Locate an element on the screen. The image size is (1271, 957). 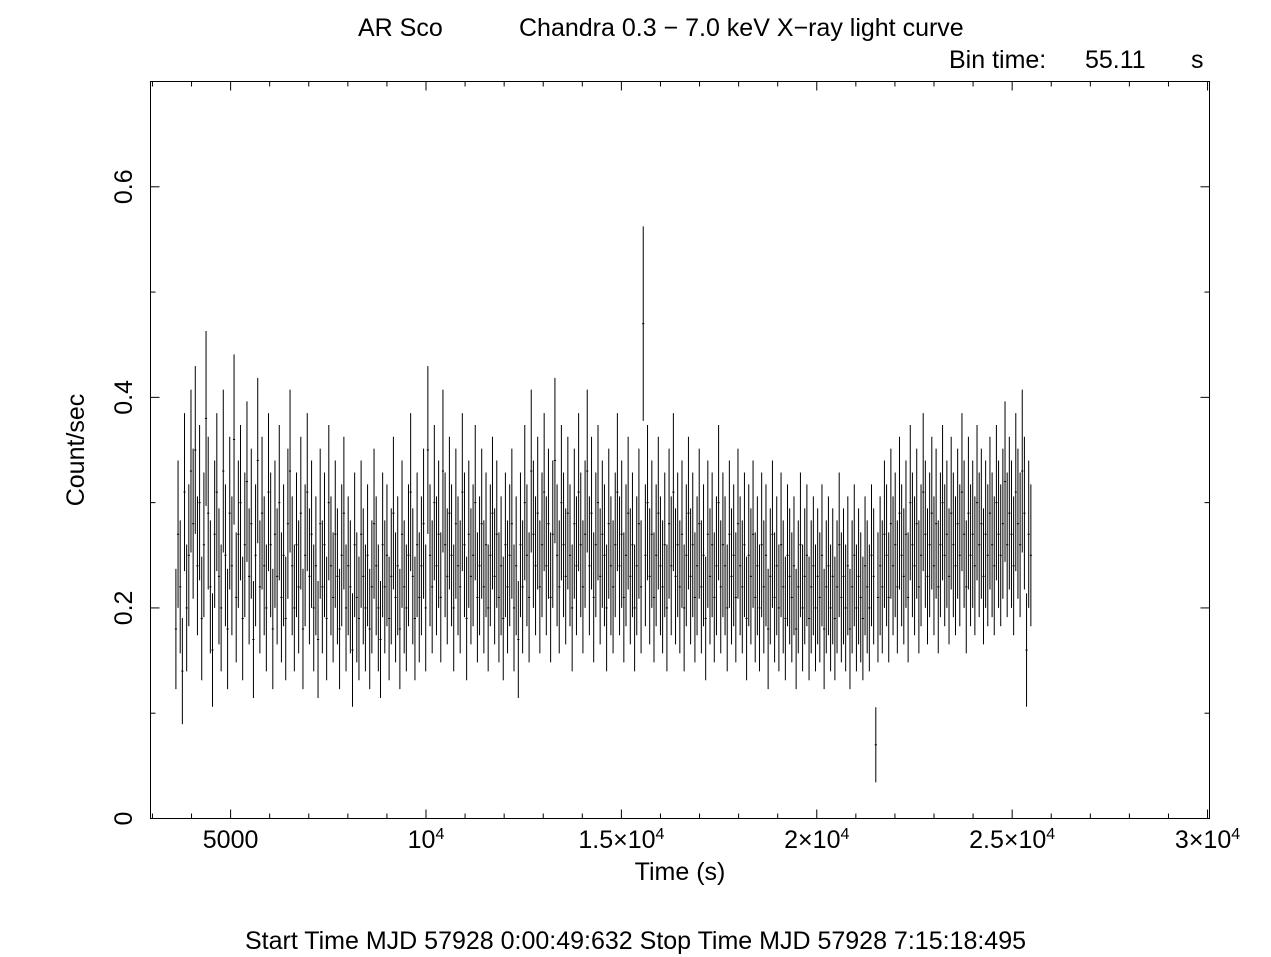
y-axis-title: Count/sec is located at coordinates (76, 450).